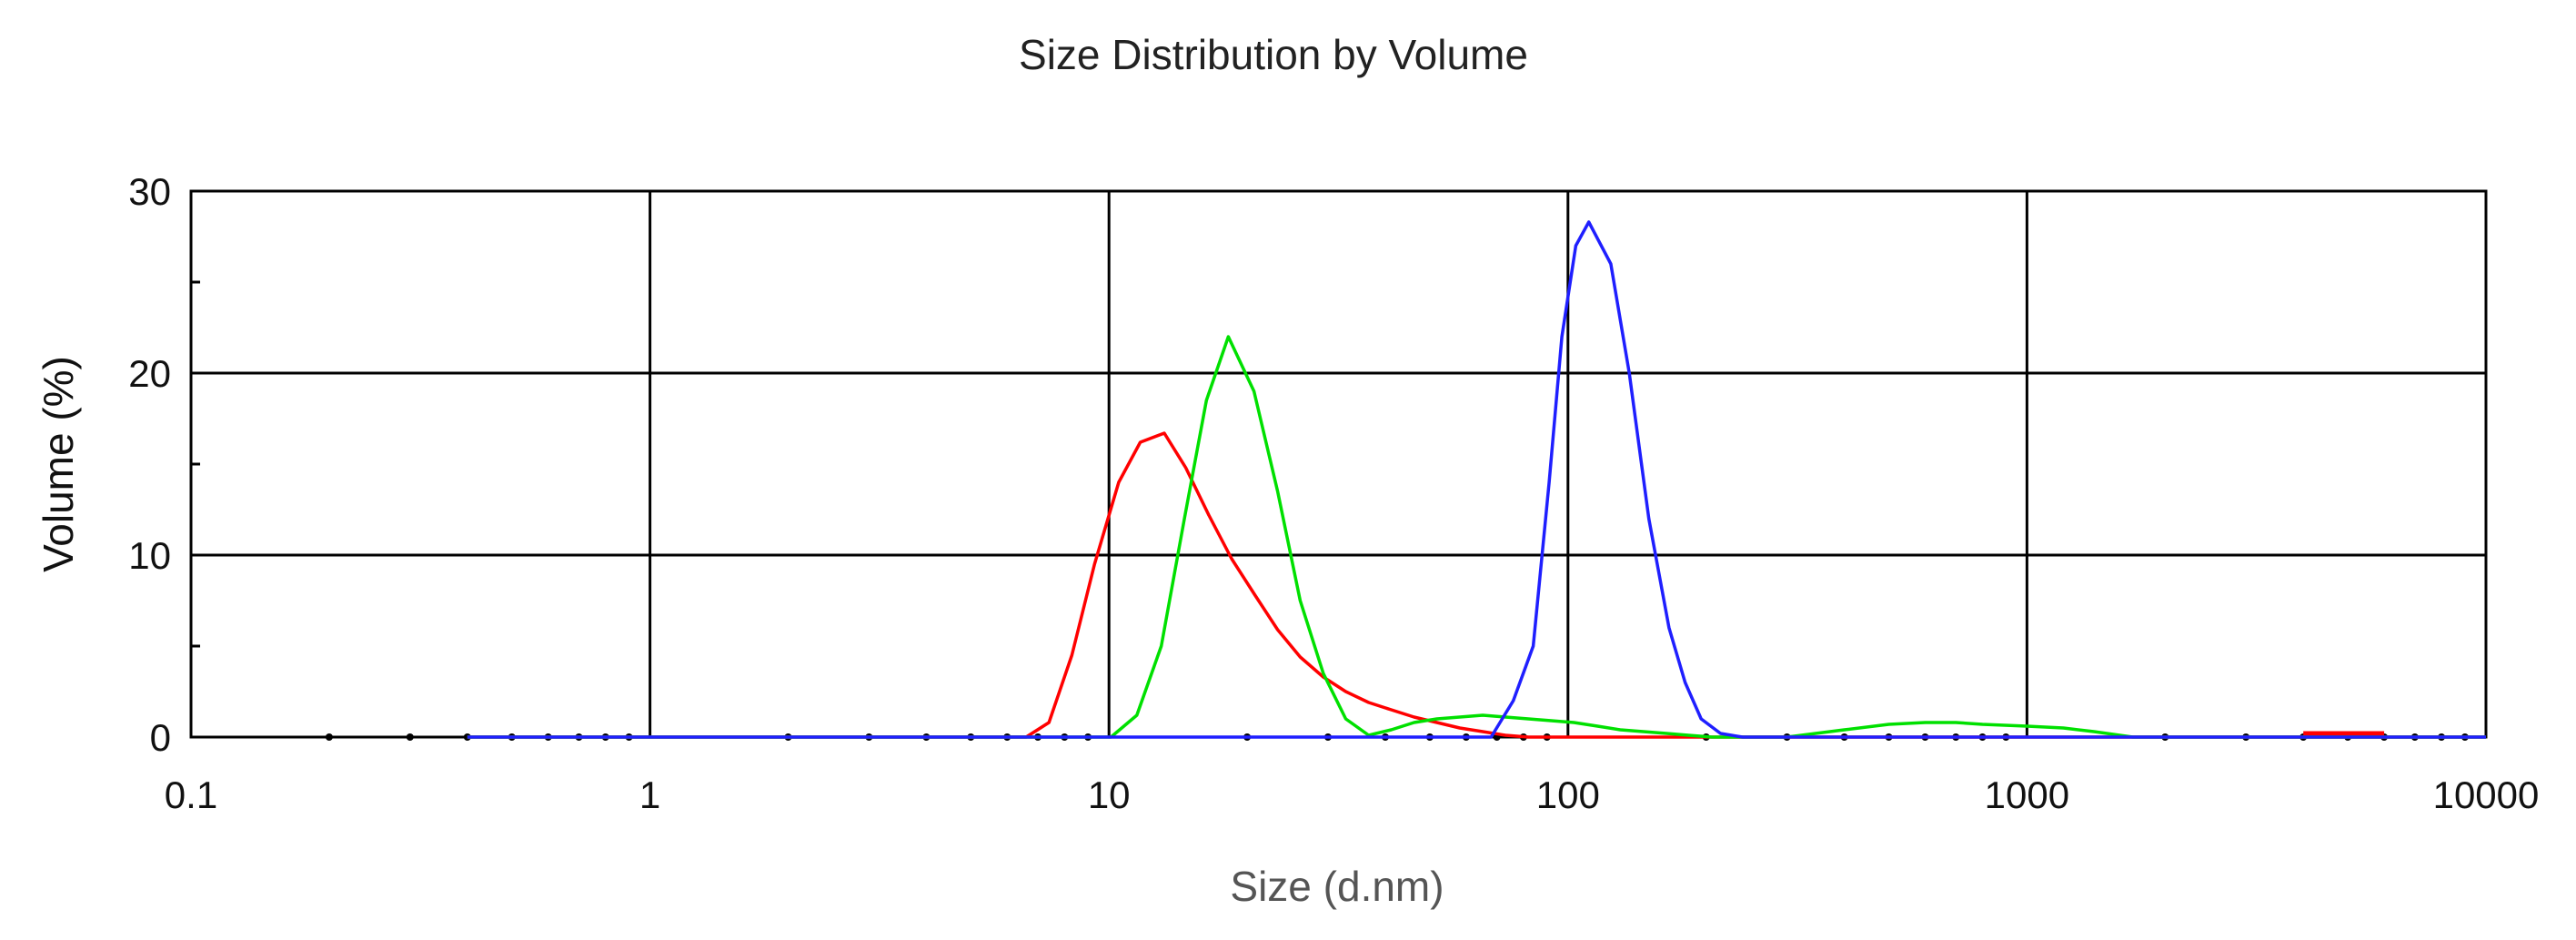  What do you see at coordinates (191, 795) in the screenshot?
I see `x-tick-label: 0.1` at bounding box center [191, 795].